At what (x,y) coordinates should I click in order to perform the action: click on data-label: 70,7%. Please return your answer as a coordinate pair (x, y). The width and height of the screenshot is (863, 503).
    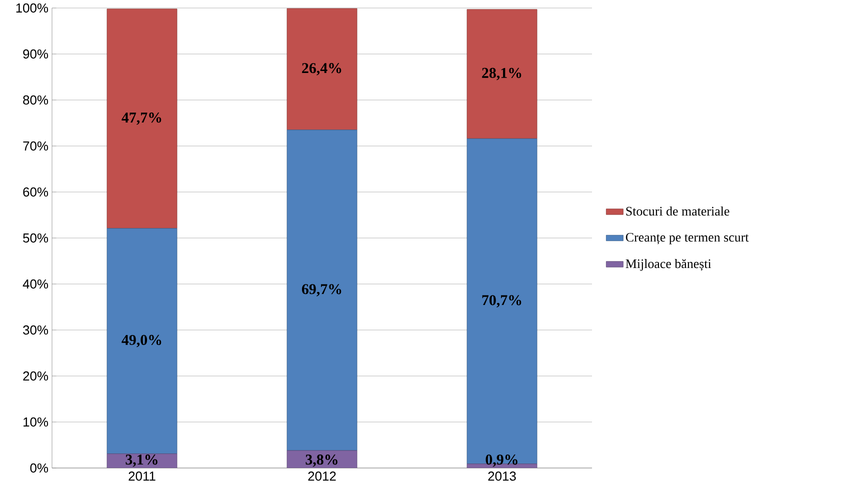
    Looking at the image, I should click on (502, 301).